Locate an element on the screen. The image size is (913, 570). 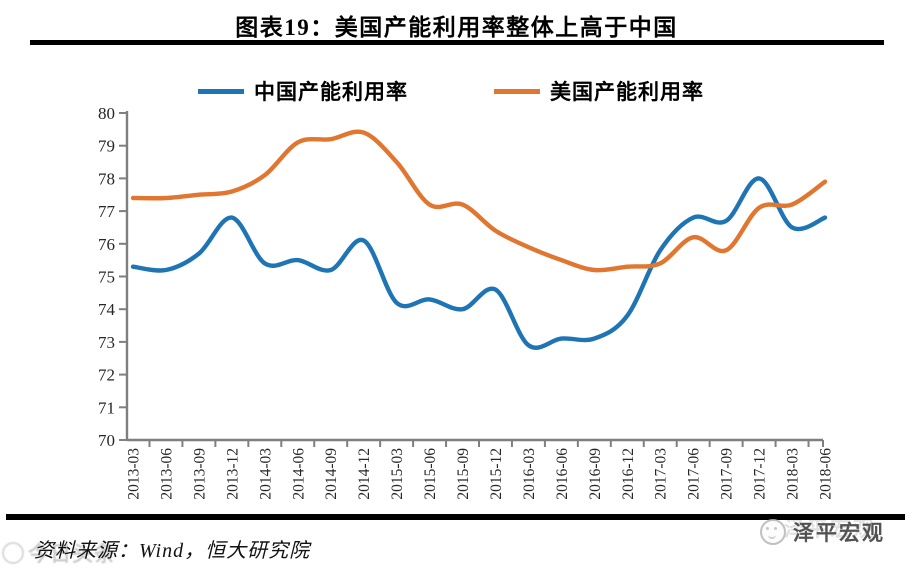
data-source-note: 资料来源：Wind，恒大研究院 is located at coordinates (172, 551).